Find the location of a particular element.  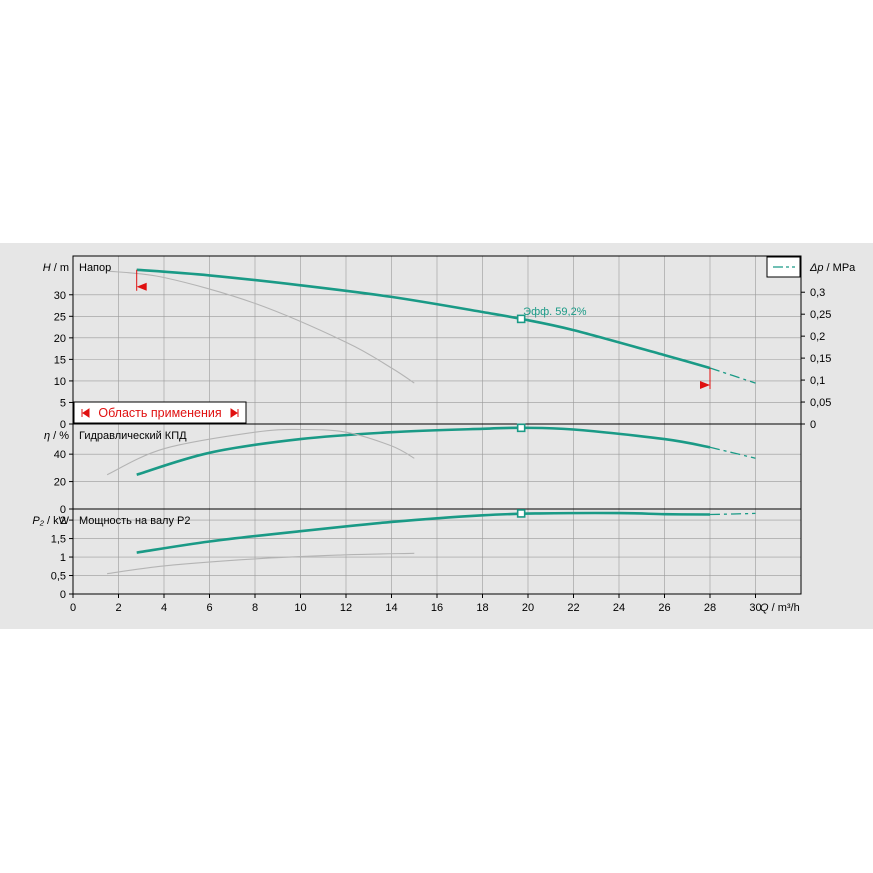

head-extension-curve is located at coordinates (732, 375).